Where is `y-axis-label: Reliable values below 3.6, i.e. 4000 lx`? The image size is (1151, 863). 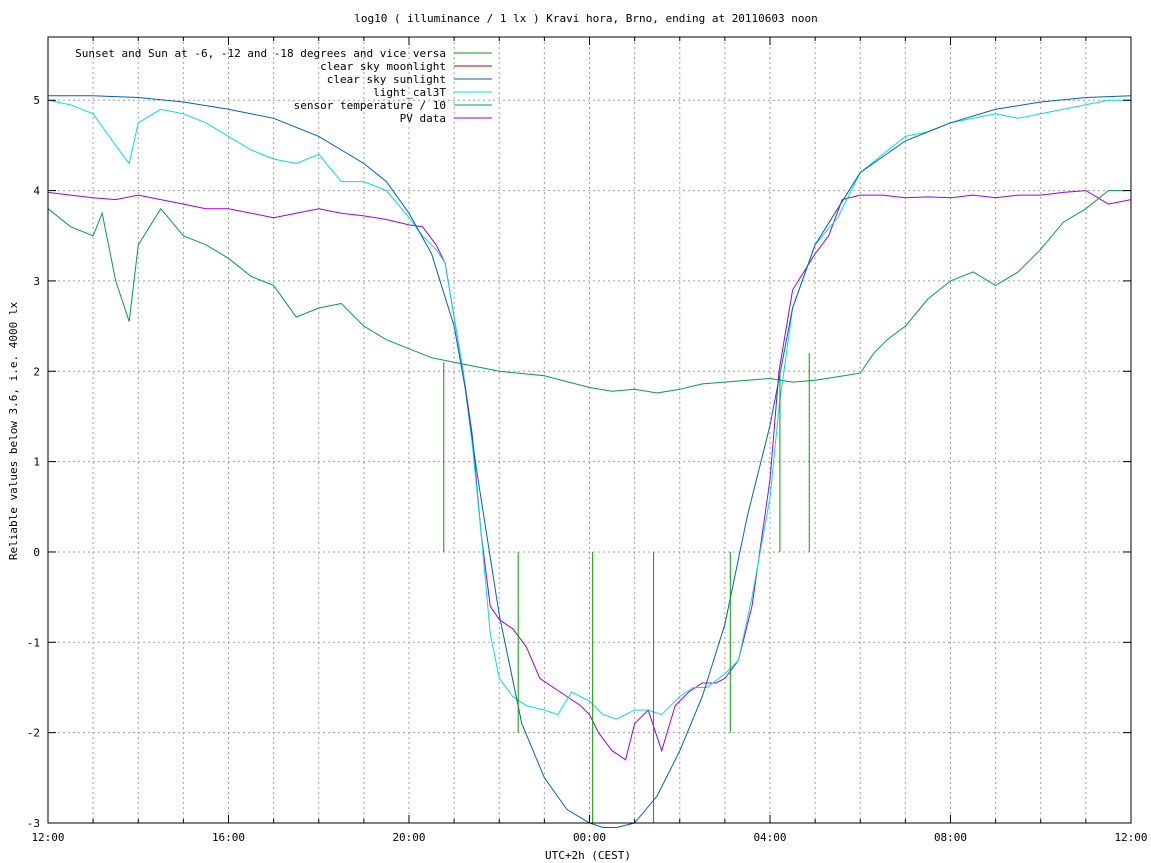
y-axis-label: Reliable values below 3.6, i.e. 4000 lx is located at coordinates (13, 430).